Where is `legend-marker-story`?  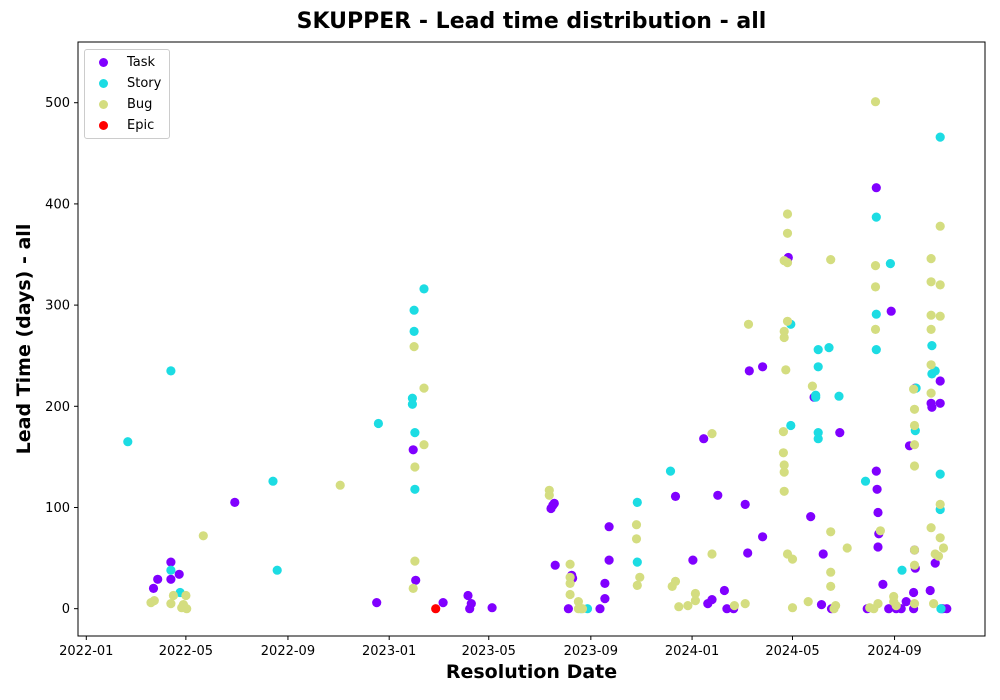 legend-marker-story is located at coordinates (103, 83).